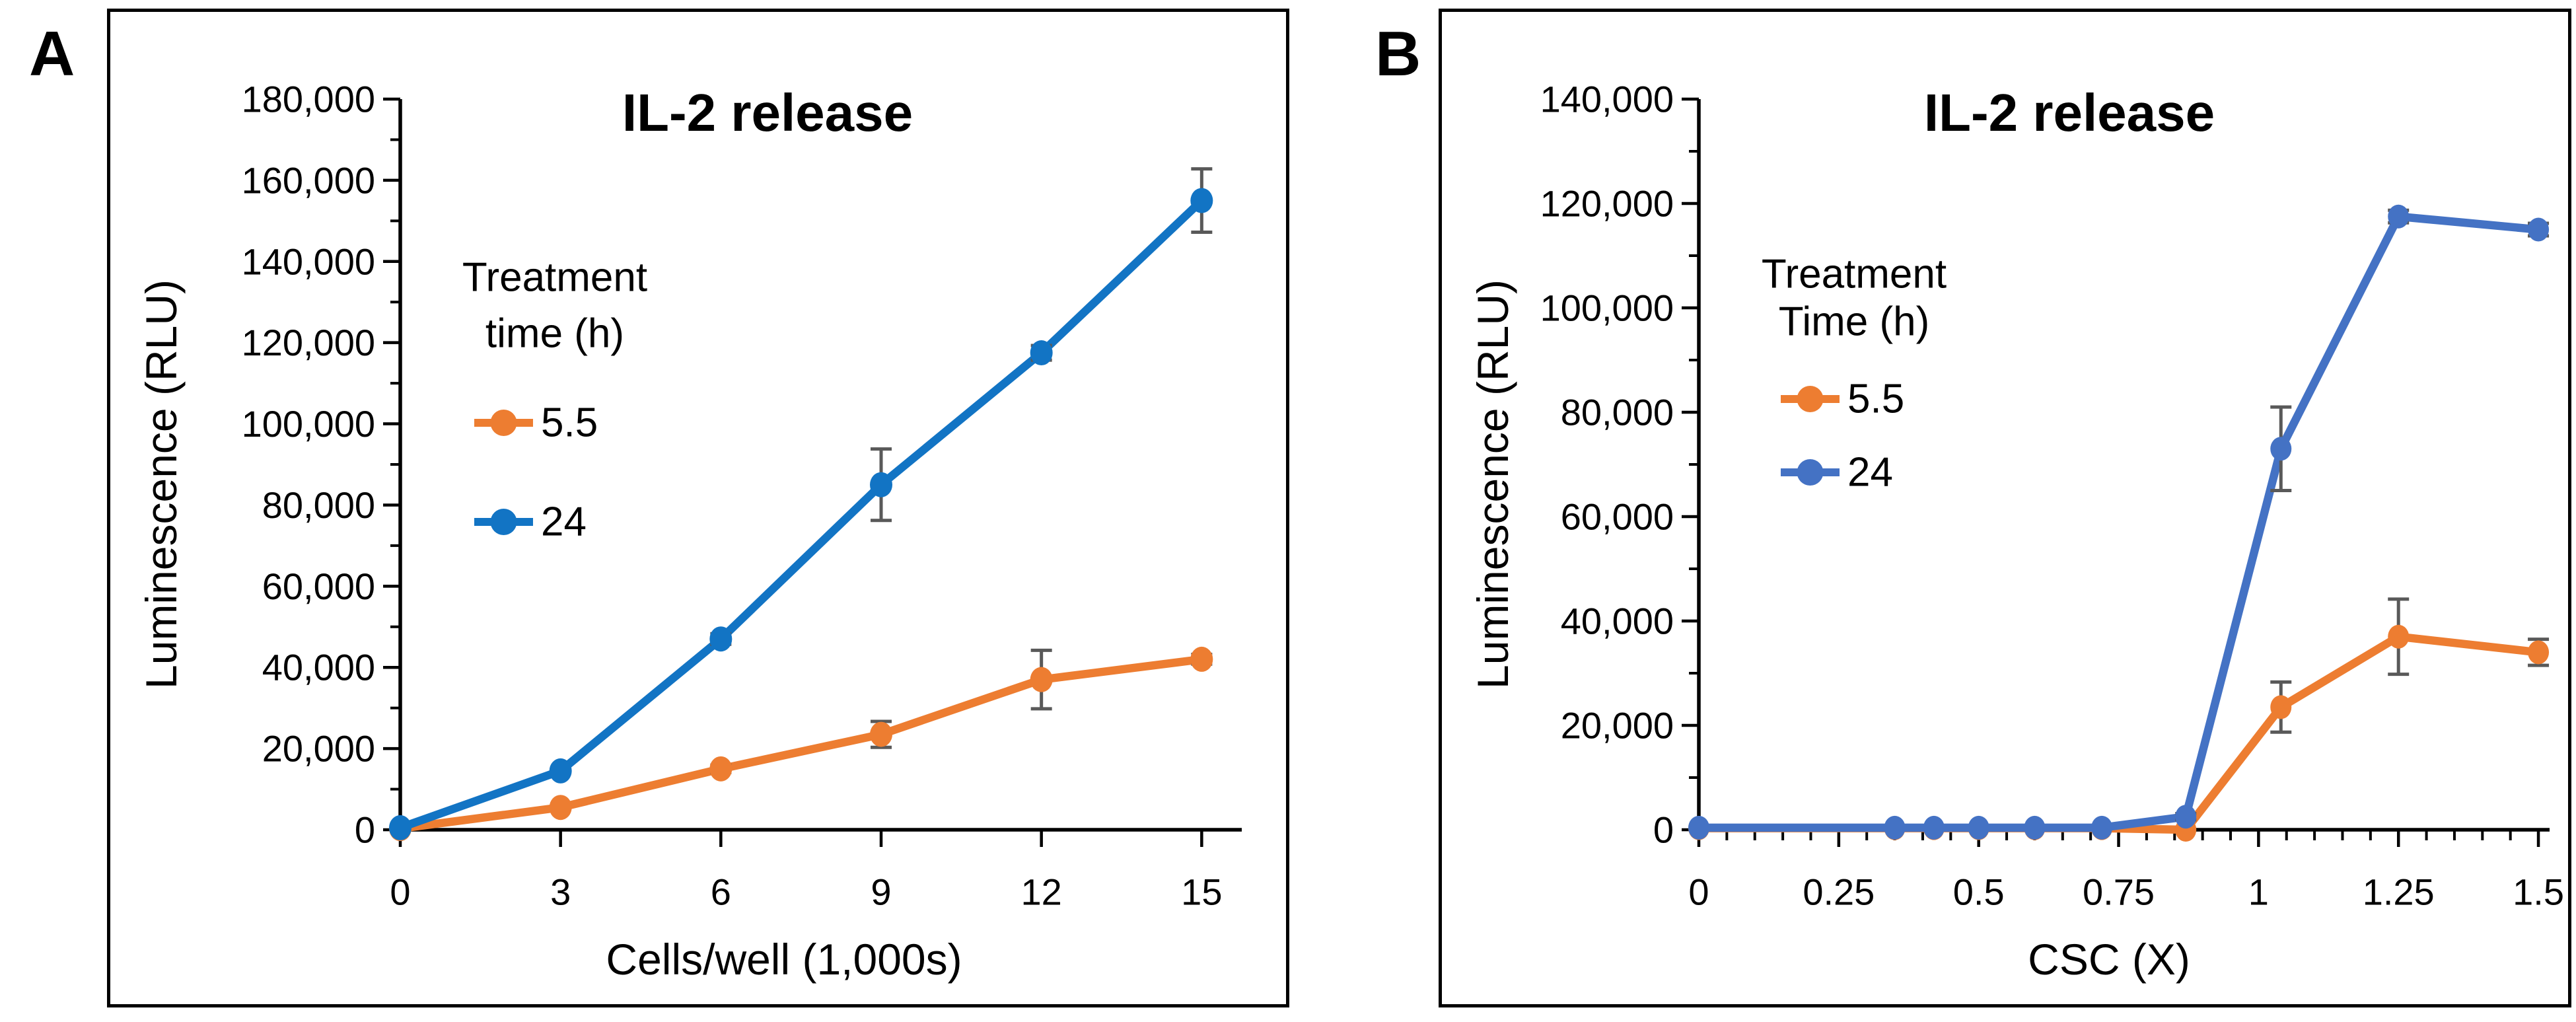  I want to click on y-tick-label: 180,000, so click(309, 99).